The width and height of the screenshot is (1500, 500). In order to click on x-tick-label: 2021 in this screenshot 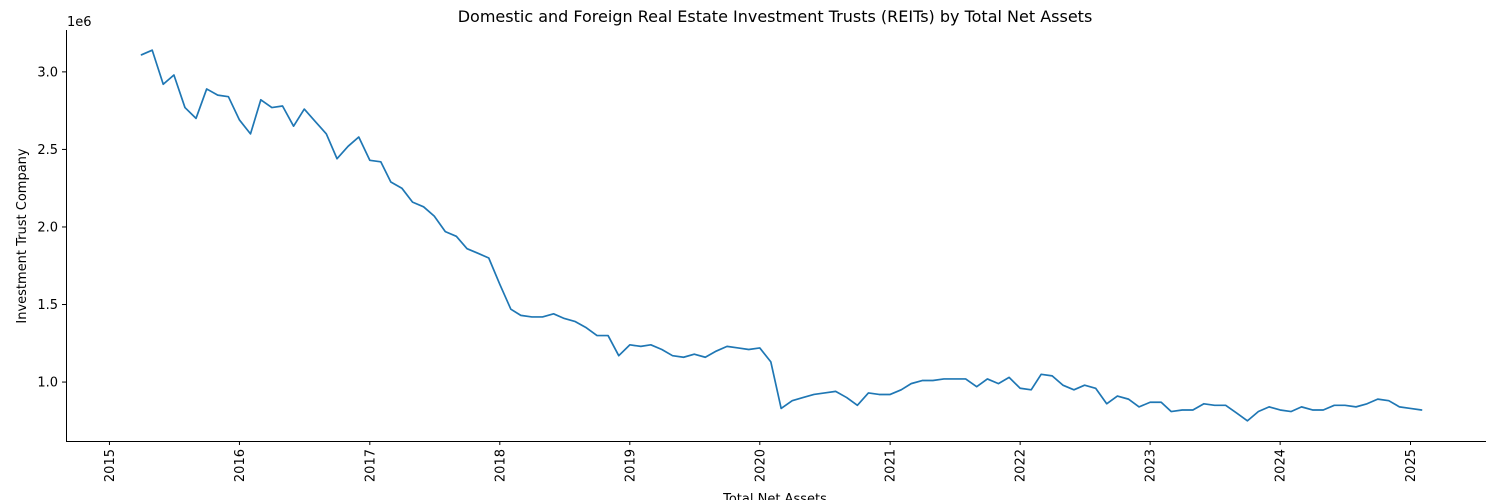, I will do `click(891, 465)`.